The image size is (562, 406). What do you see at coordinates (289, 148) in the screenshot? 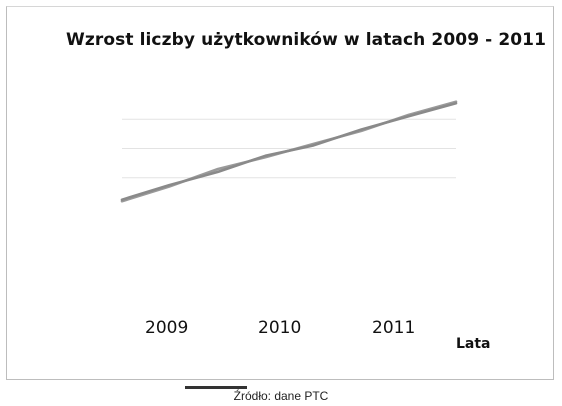
I see `gridlines` at bounding box center [289, 148].